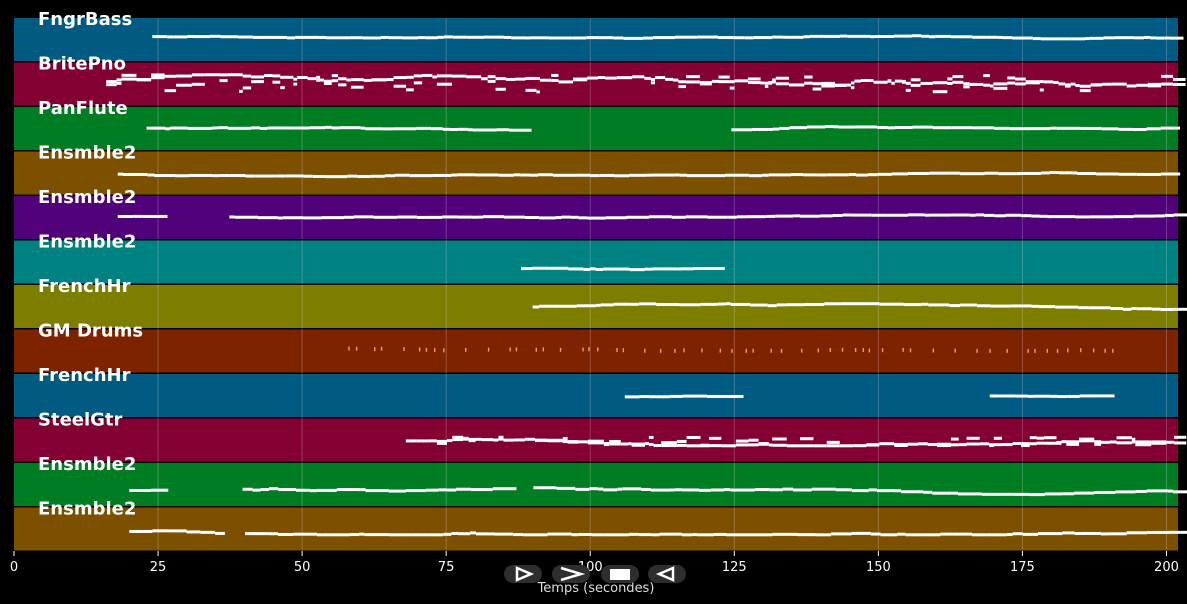 This screenshot has height=604, width=1187. I want to click on x-tick-label: 50, so click(302, 567).